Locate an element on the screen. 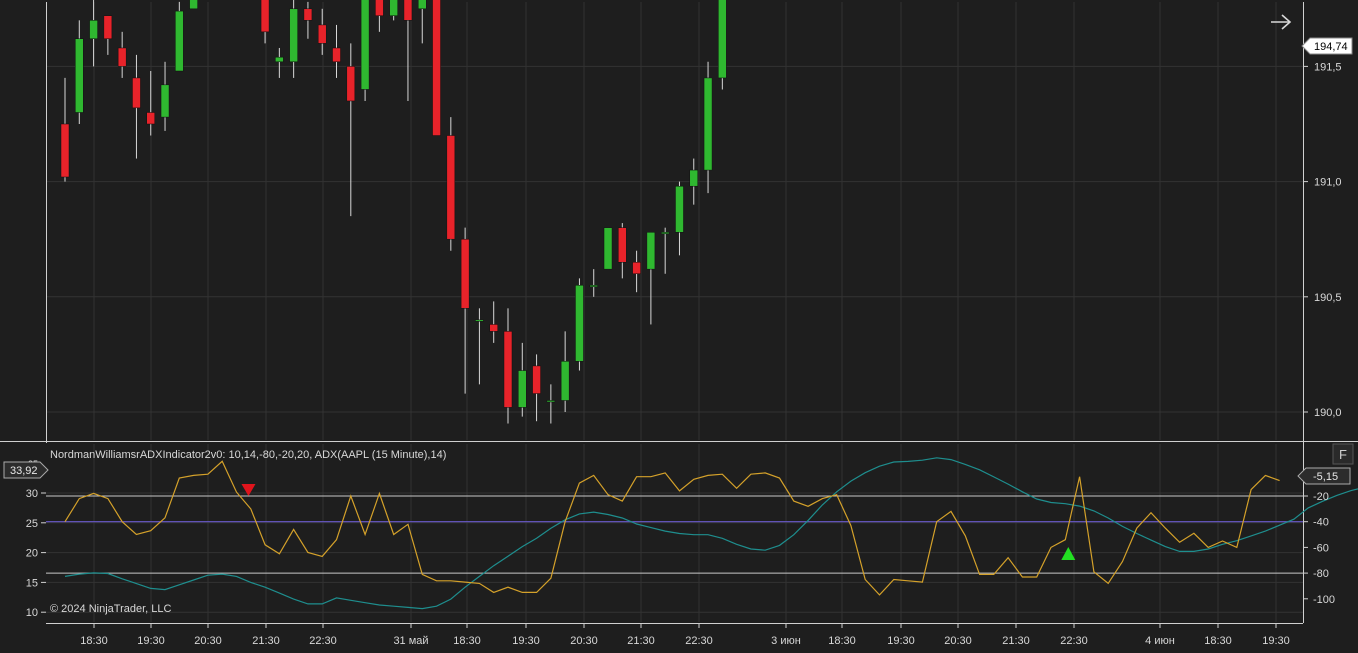  panel-button-label: F is located at coordinates (1343, 454).